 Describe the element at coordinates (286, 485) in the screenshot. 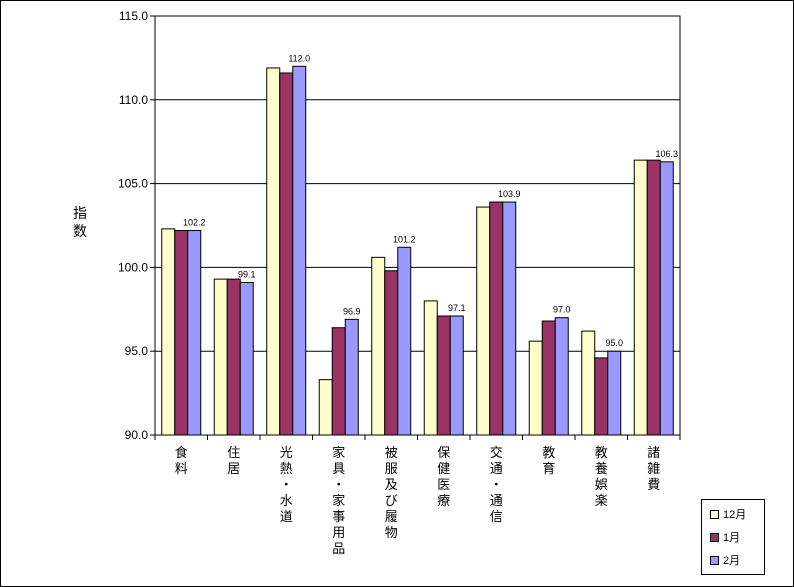

I see `category-label: 光熱・水道` at that location.